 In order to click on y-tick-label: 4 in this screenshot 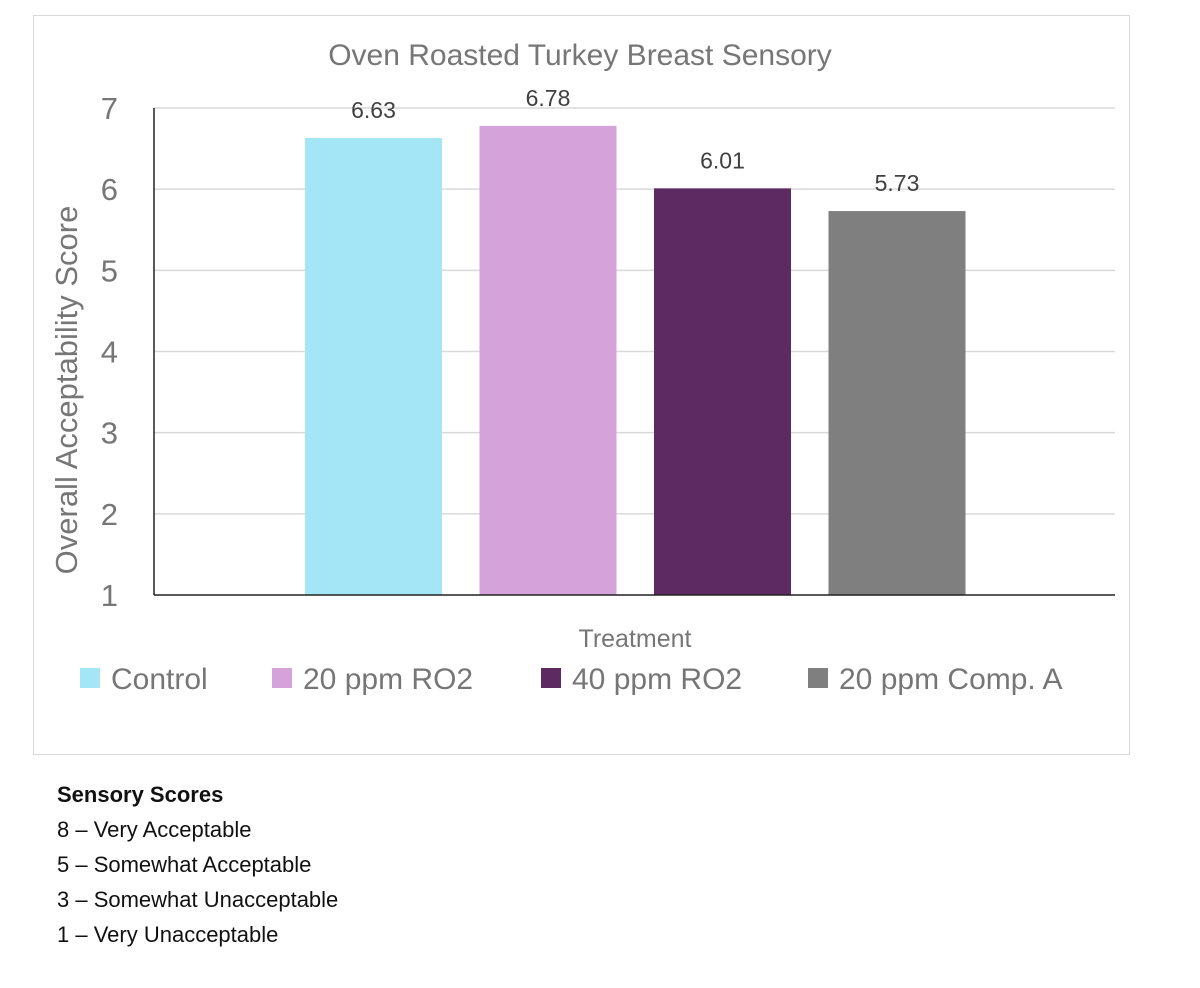, I will do `click(109, 352)`.